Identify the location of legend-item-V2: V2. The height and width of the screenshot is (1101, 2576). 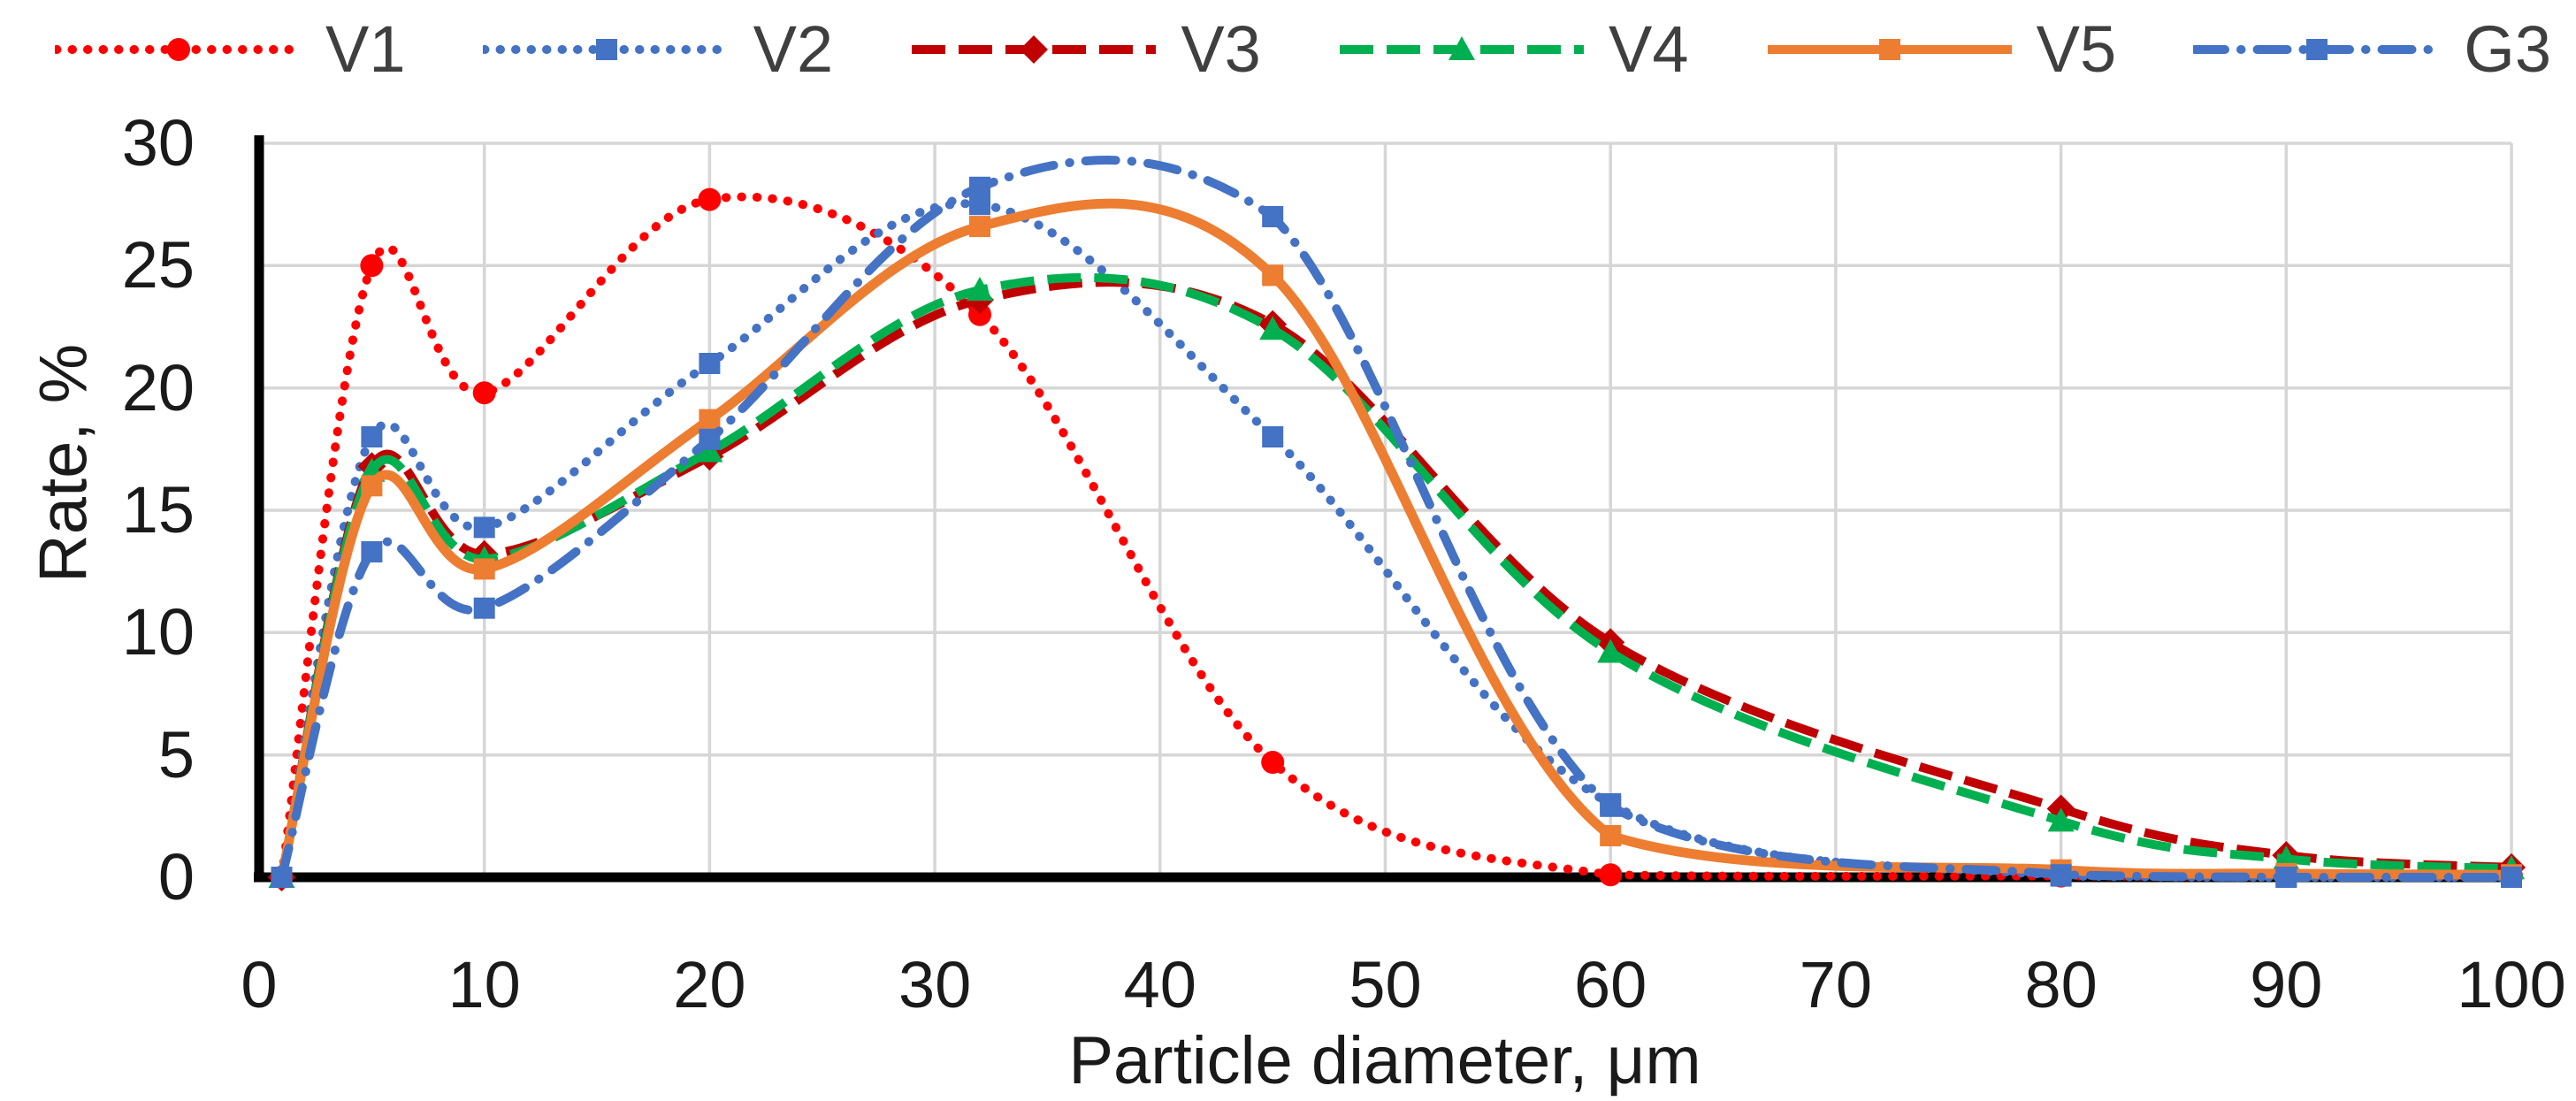
(658, 49).